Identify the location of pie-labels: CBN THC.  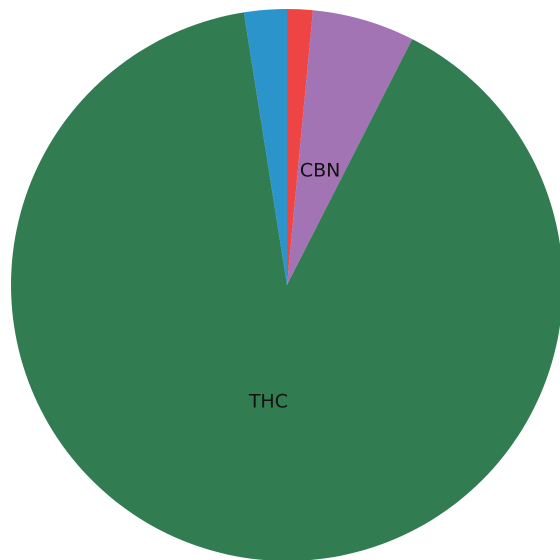
(294, 286).